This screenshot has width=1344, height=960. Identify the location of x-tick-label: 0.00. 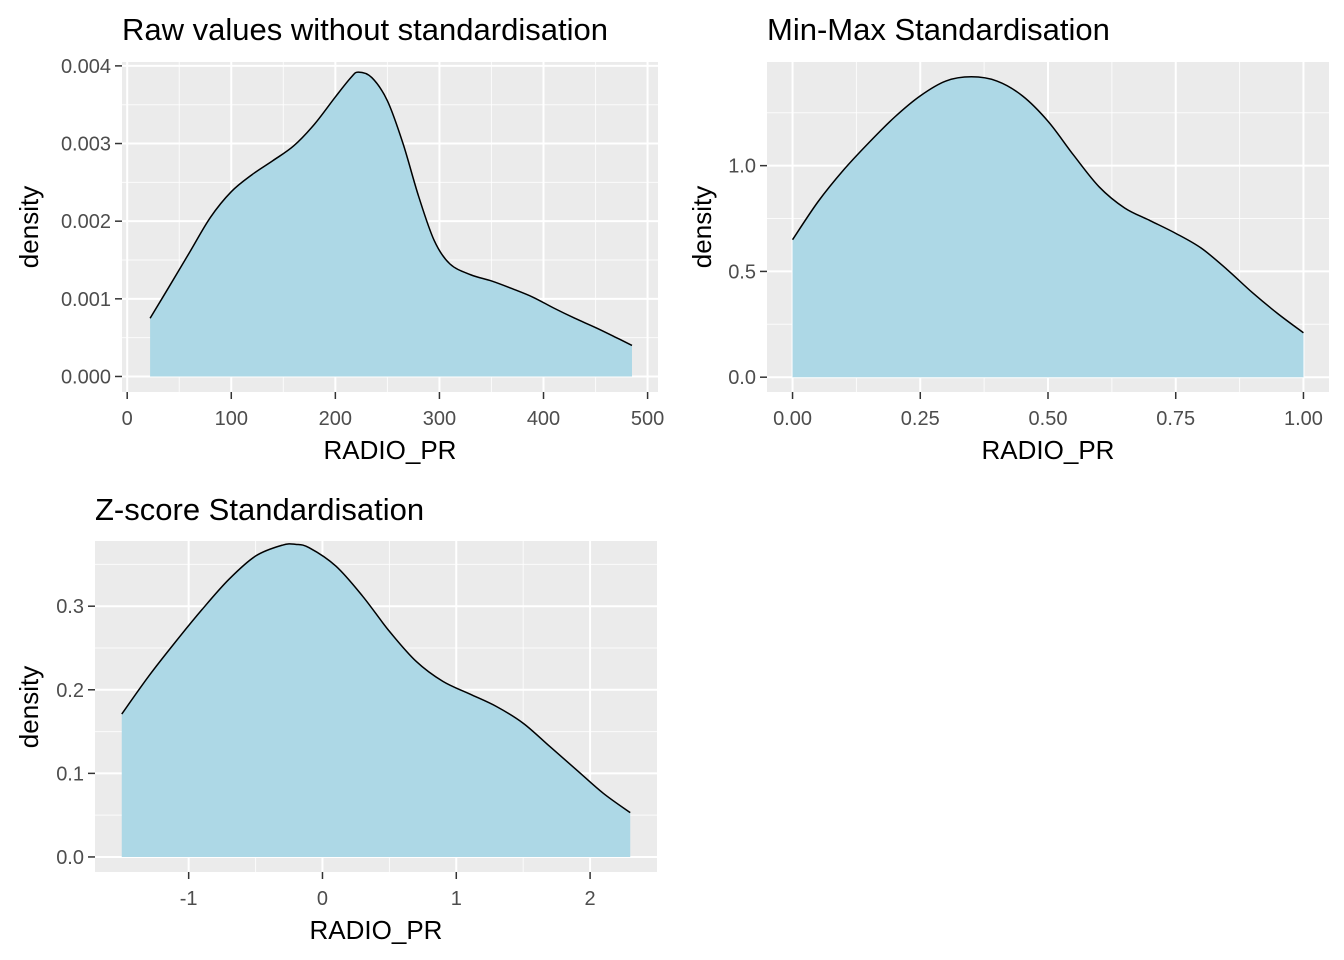
(792, 419).